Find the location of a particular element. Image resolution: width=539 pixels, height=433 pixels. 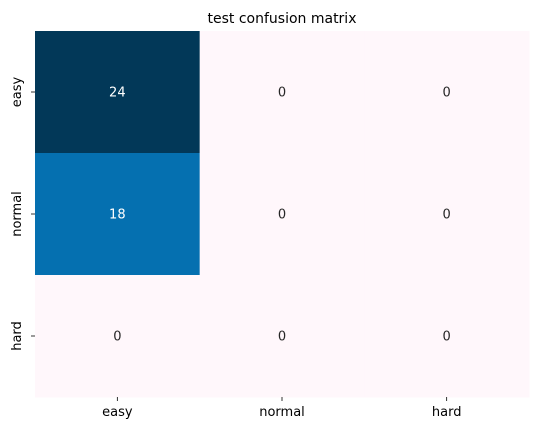

heatmap-cell-normal-hard is located at coordinates (447, 214).